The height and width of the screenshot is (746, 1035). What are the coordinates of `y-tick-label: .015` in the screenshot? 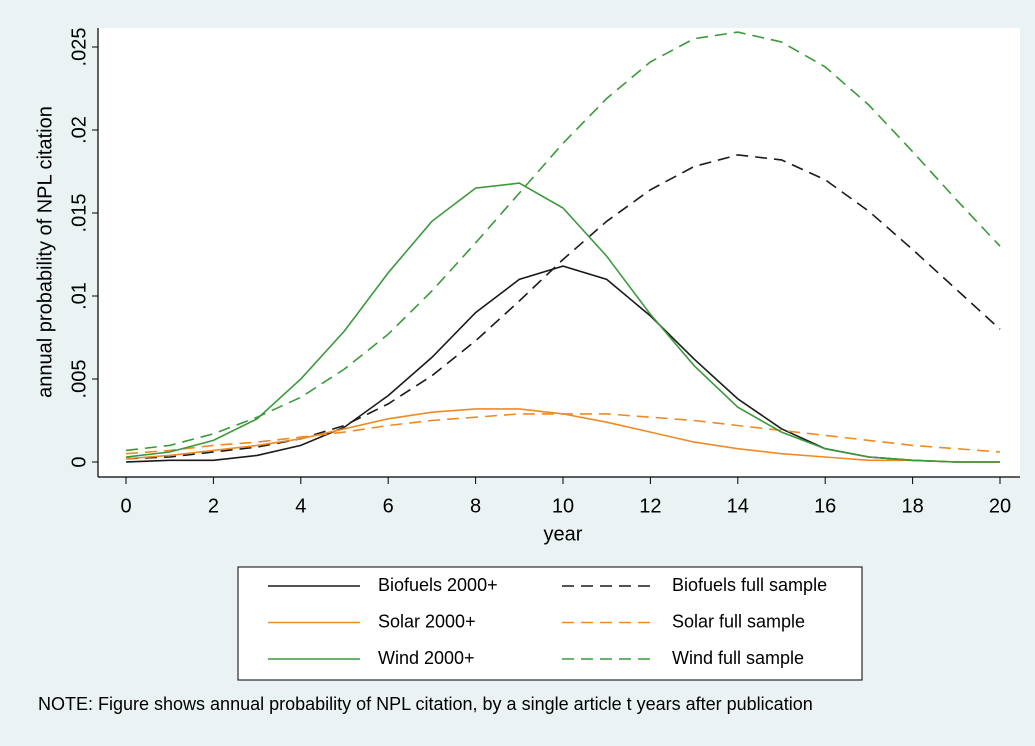 It's located at (79, 213).